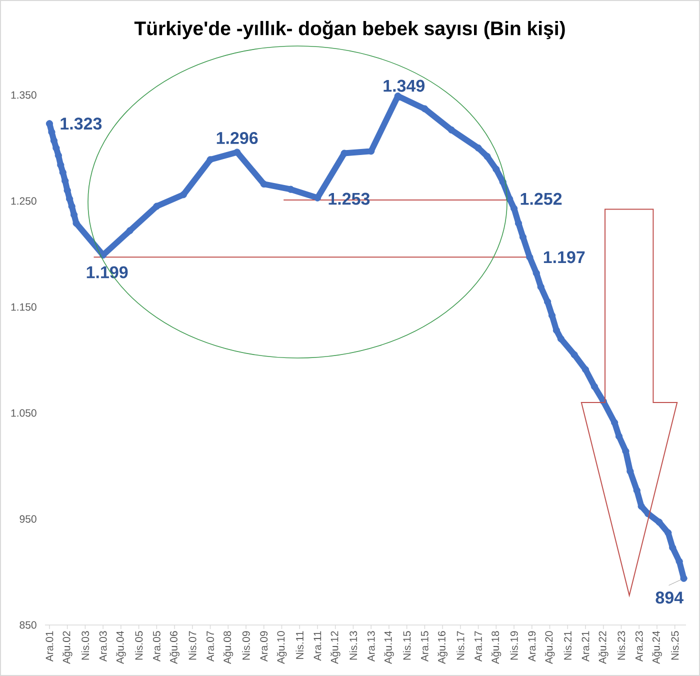  I want to click on annotation: 1.323, so click(81, 124).